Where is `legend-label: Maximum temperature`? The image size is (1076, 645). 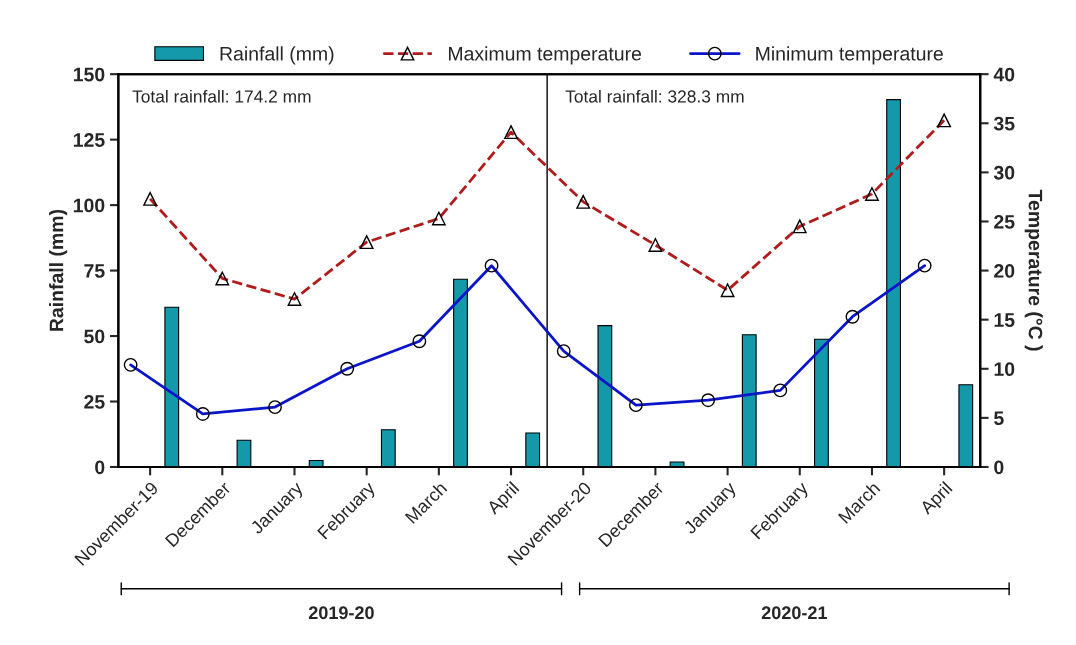
legend-label: Maximum temperature is located at coordinates (545, 55).